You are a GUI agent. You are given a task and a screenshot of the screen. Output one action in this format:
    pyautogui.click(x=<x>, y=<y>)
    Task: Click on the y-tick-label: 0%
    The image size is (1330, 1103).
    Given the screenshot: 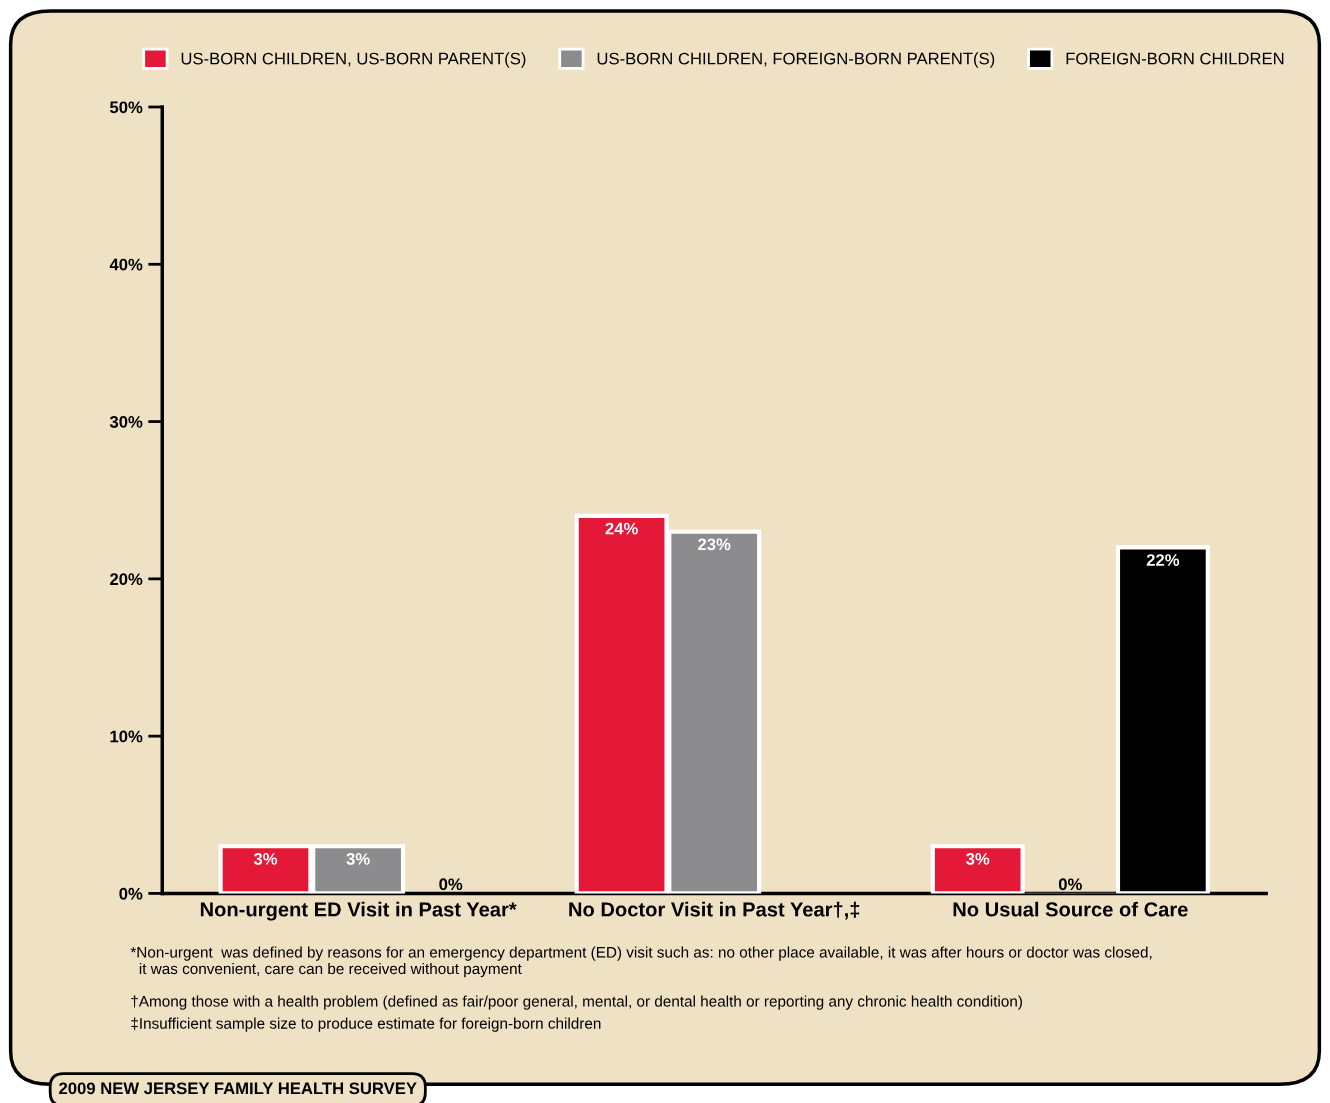 What is the action you would take?
    pyautogui.click(x=131, y=893)
    